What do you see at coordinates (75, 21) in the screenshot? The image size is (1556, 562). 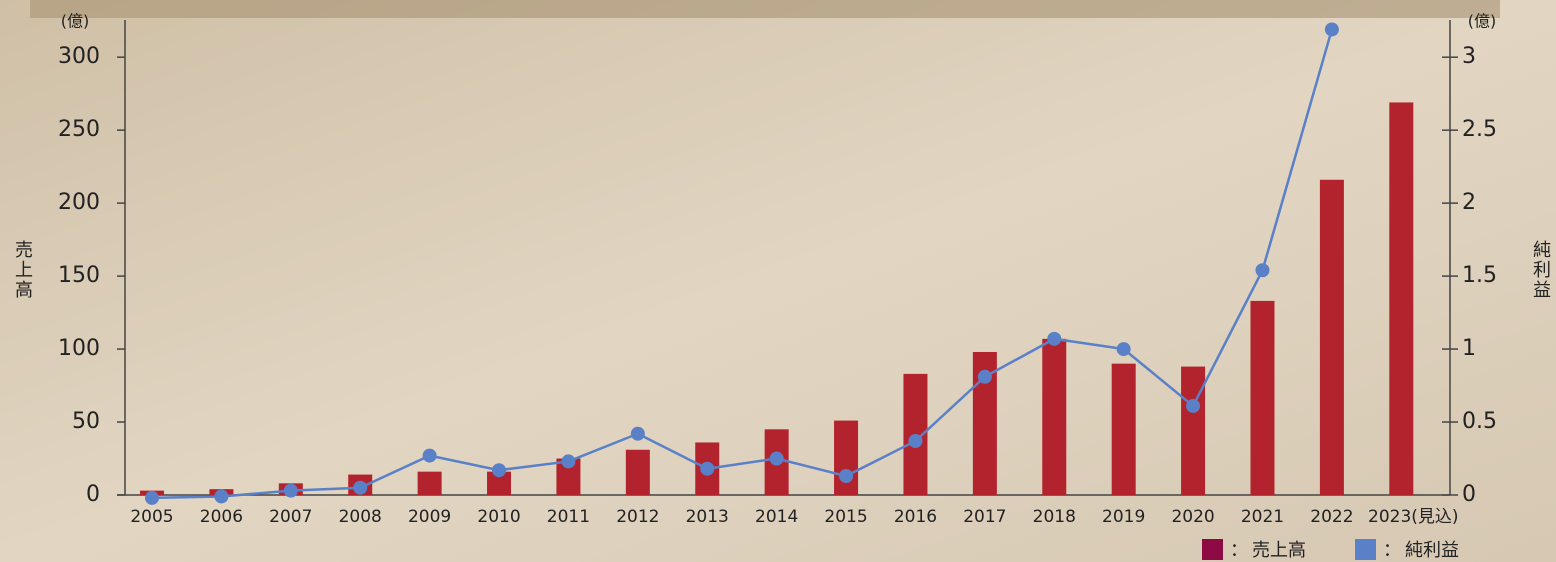 I see `y-unit: (億)` at bounding box center [75, 21].